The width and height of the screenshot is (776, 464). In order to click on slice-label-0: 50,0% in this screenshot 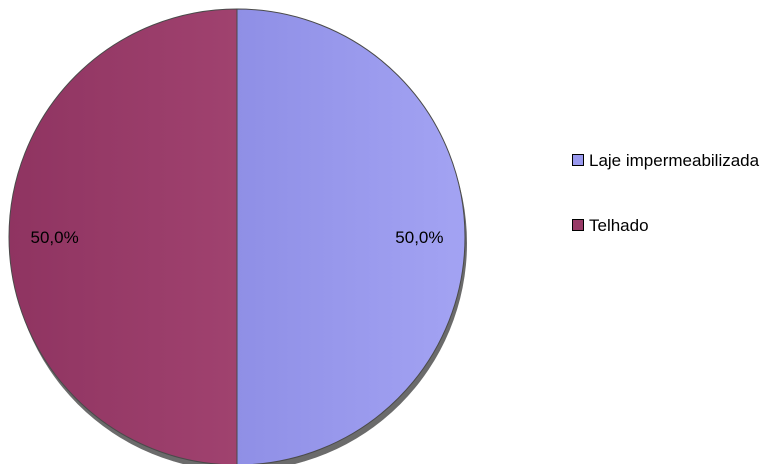, I will do `click(419, 237)`.